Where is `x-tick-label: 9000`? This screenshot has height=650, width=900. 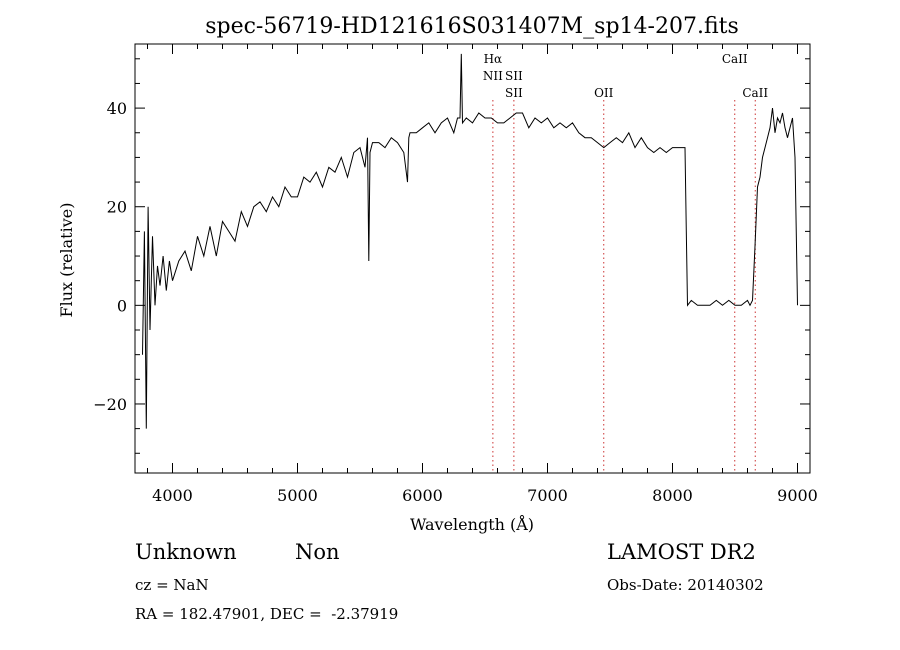
x-tick-label: 9000 is located at coordinates (797, 495).